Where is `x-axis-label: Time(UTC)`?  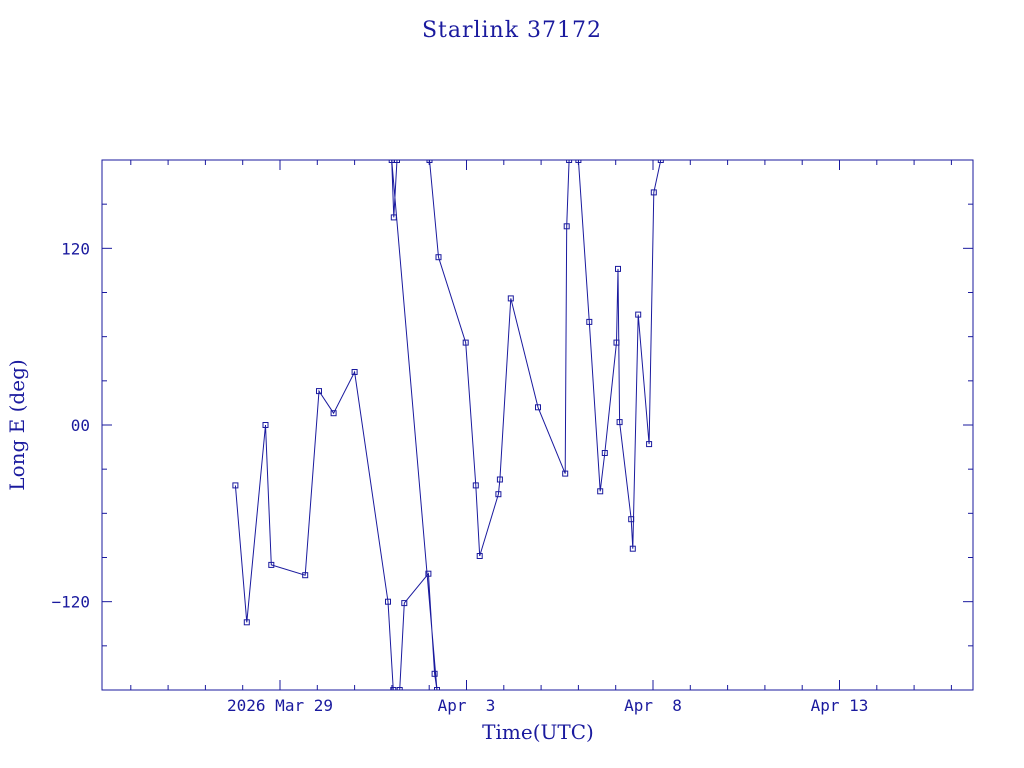
x-axis-label: Time(UTC) is located at coordinates (538, 732).